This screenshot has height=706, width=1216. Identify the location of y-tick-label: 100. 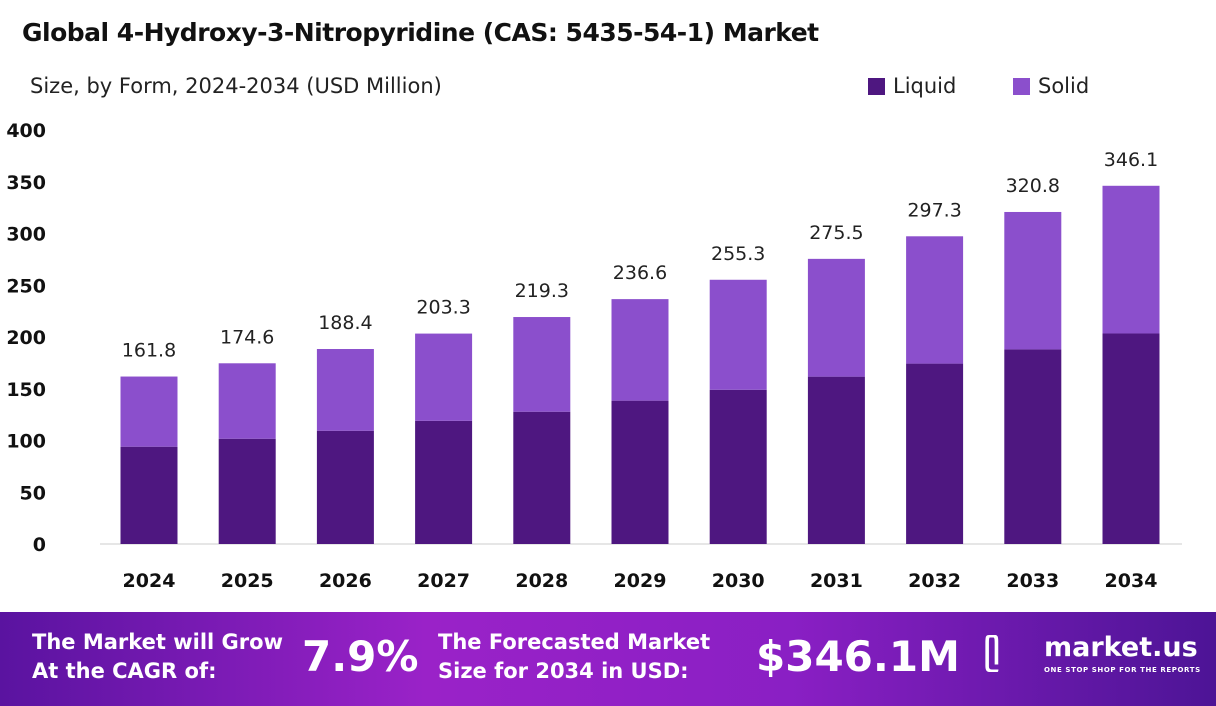
(26, 442).